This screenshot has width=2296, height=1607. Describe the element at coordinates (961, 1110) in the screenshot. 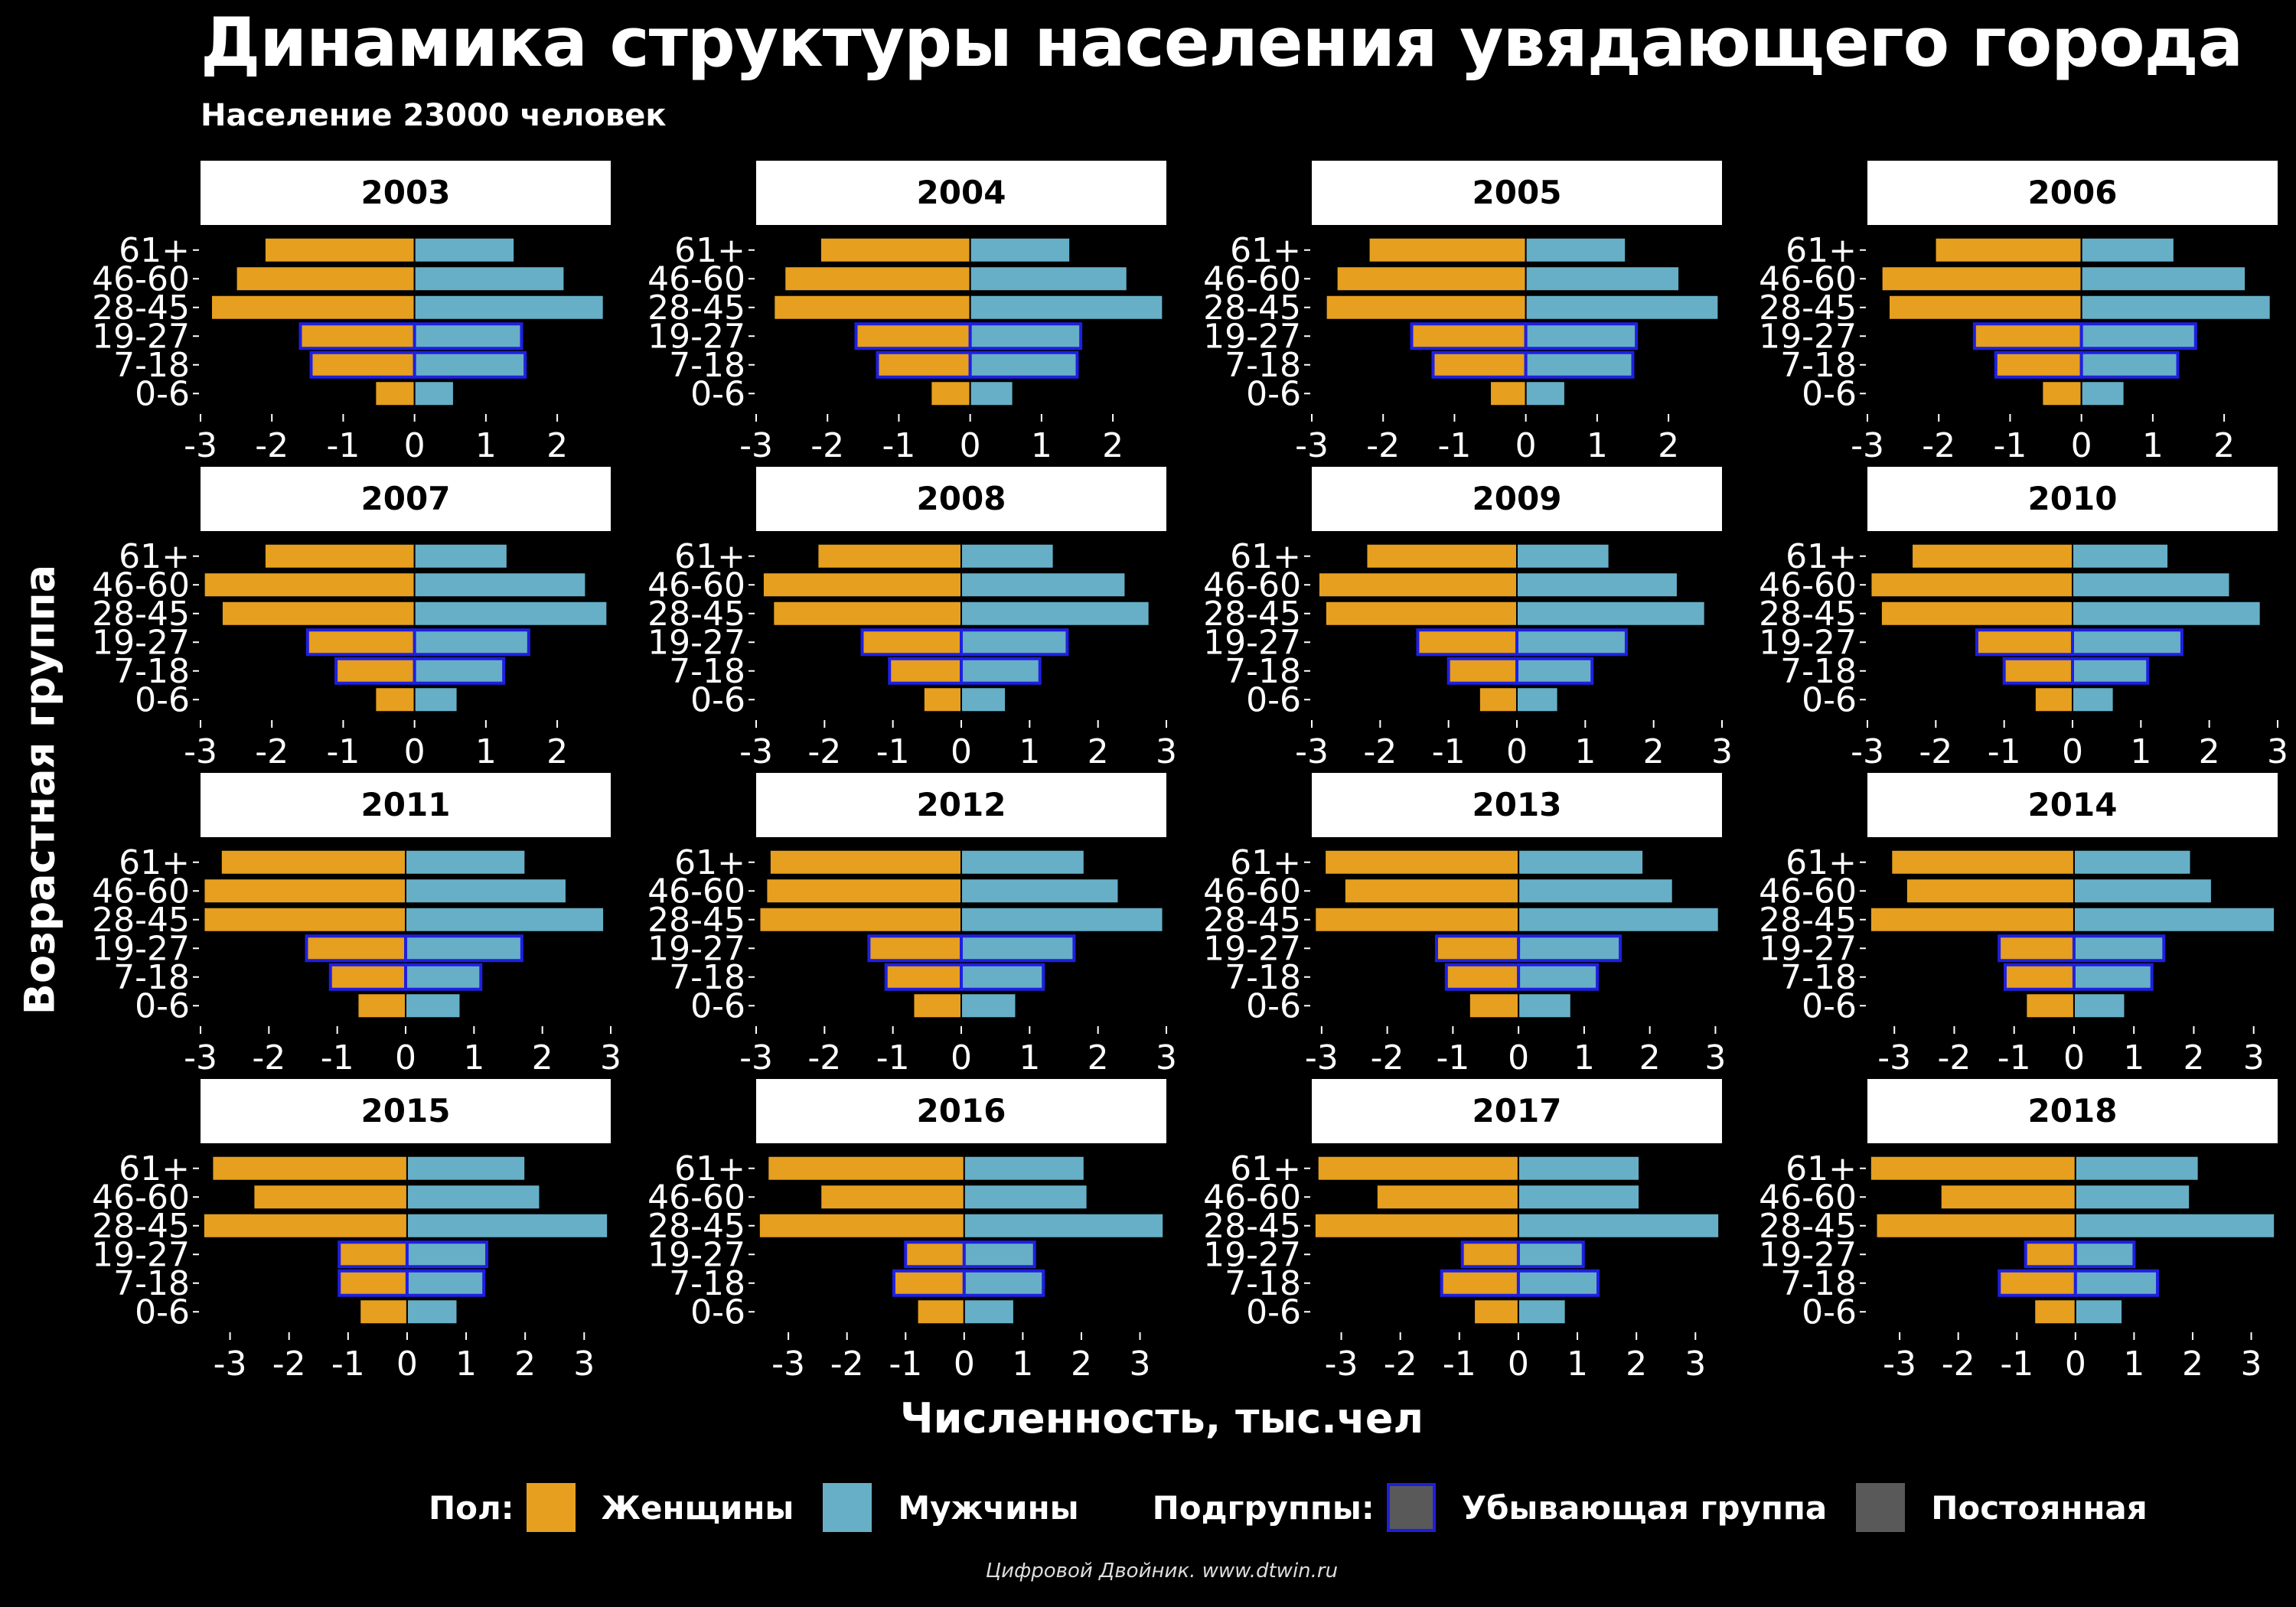

I see `panel-year-label: 2016` at that location.